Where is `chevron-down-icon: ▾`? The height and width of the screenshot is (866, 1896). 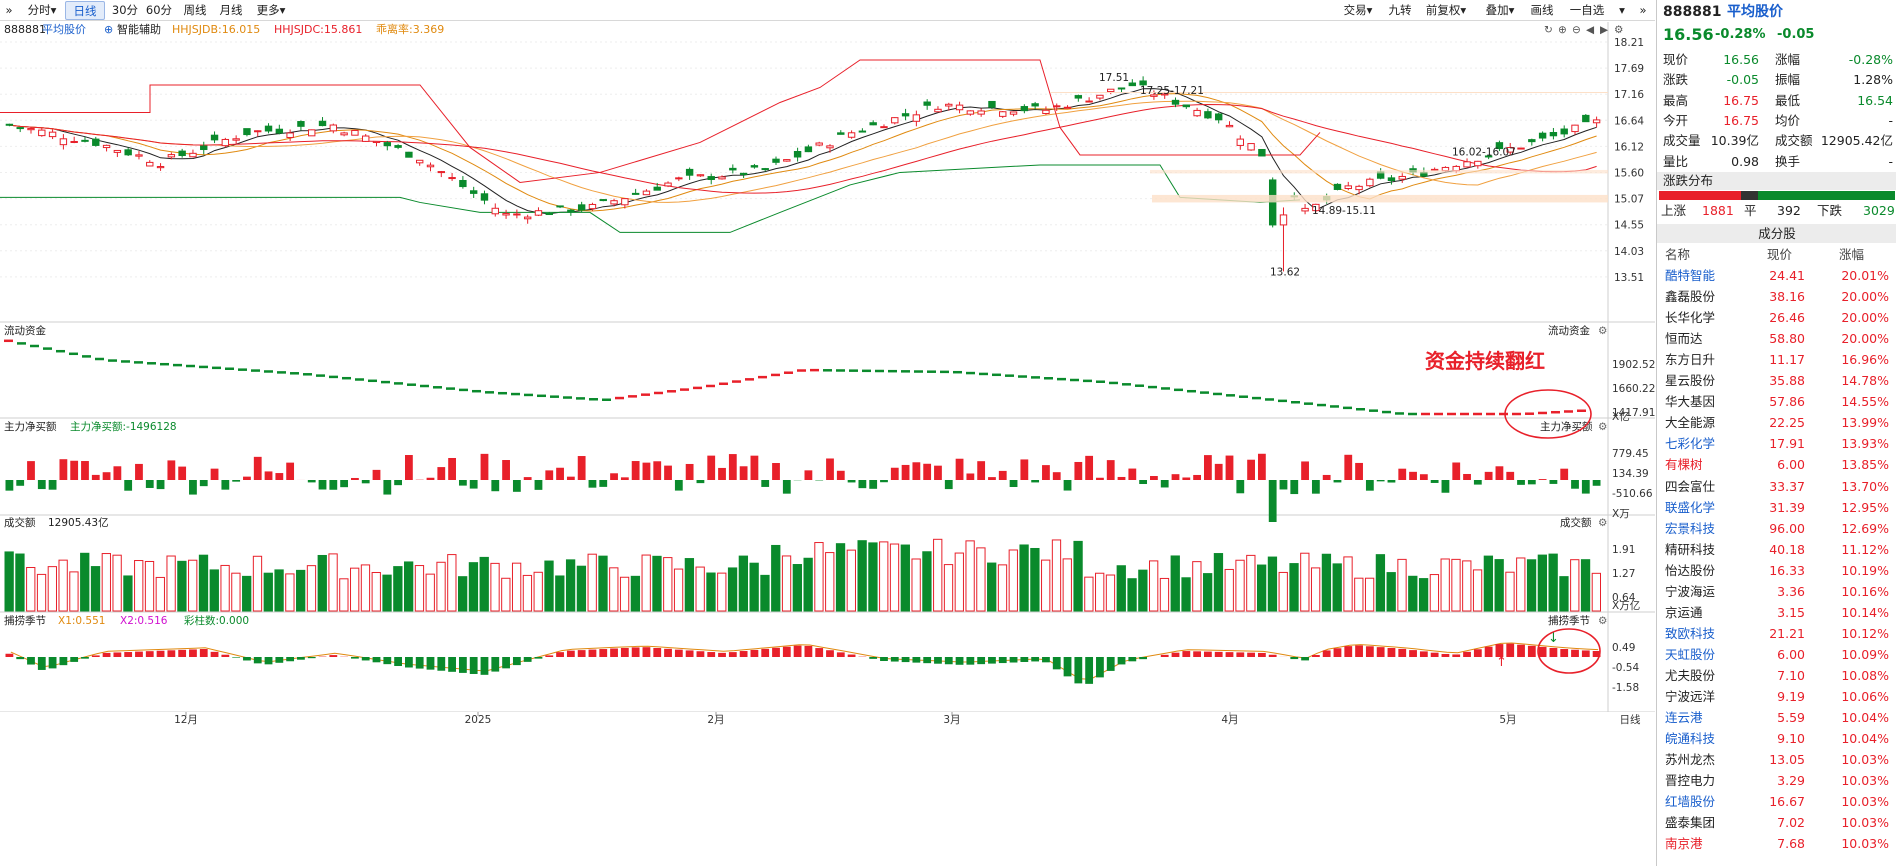 chevron-down-icon: ▾ is located at coordinates (1622, 10).